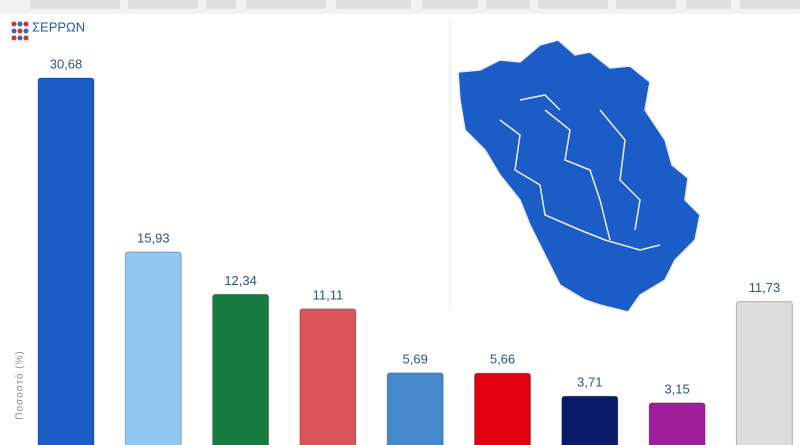  What do you see at coordinates (240, 280) in the screenshot?
I see `value-label: 12,34` at bounding box center [240, 280].